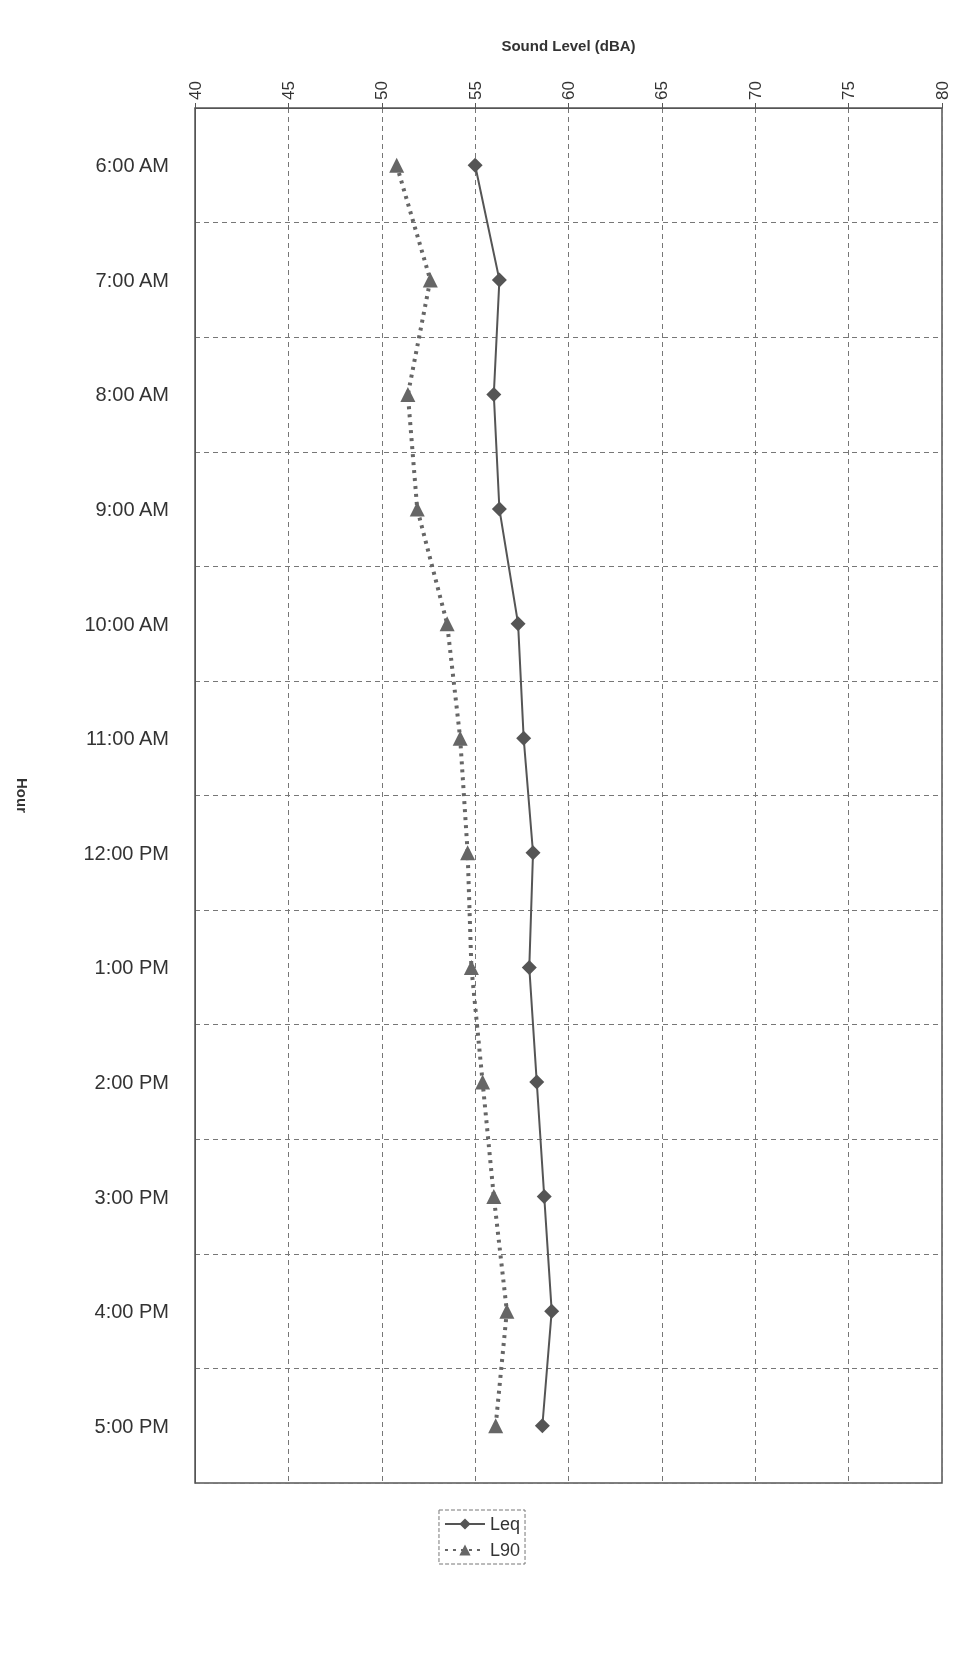  What do you see at coordinates (132, 165) in the screenshot?
I see `y-tick-label: 6:00 AM` at bounding box center [132, 165].